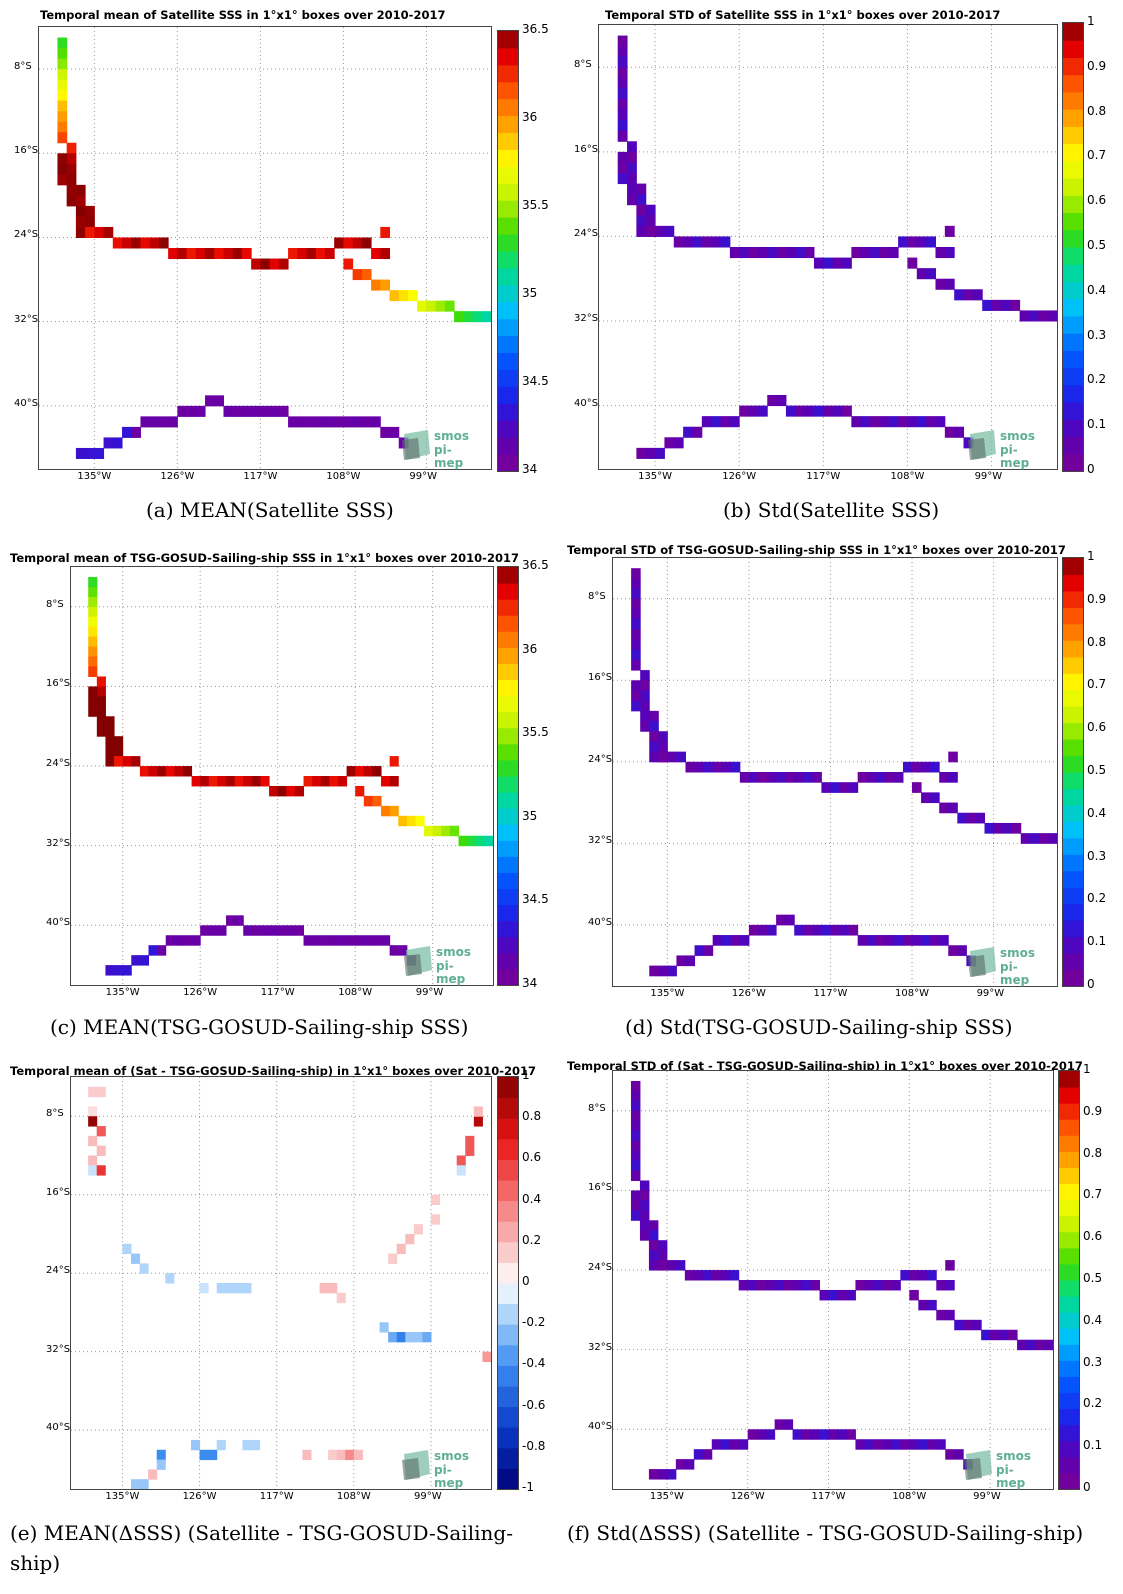 The image size is (1123, 1594). I want to click on colorbar-tick-label: 36, so click(530, 117).